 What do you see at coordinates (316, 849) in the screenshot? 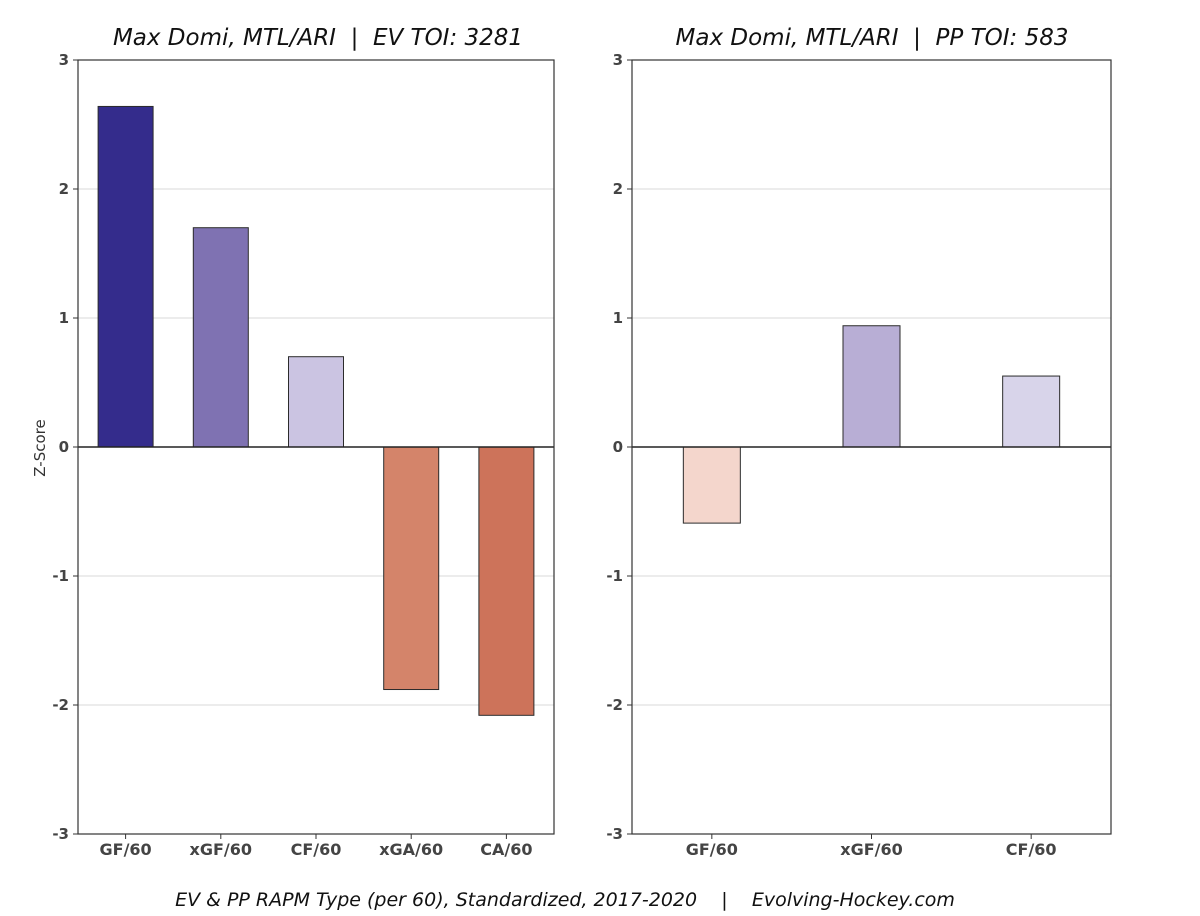
I see `left-x-tick-label: CF/60` at bounding box center [316, 849].